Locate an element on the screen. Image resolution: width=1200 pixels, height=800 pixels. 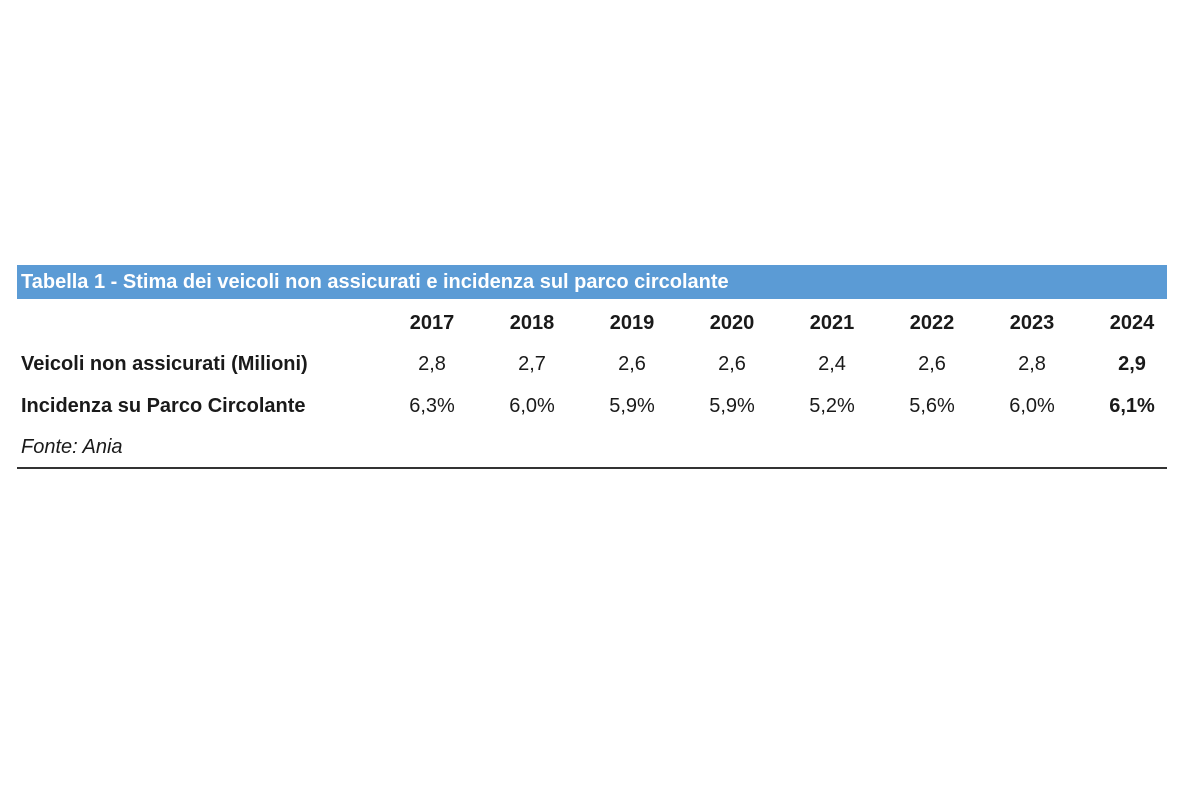
table-cell-highlighted: 6,1% is located at coordinates (1132, 406).